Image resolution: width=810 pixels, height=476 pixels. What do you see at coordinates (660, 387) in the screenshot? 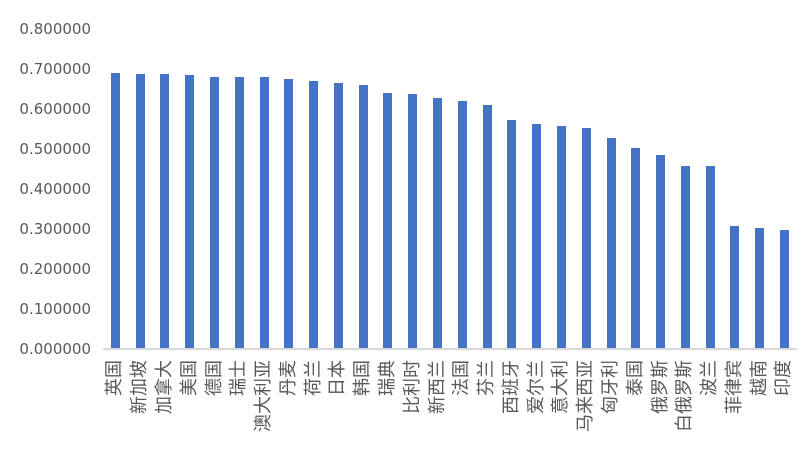
I see `x-axis-category-label: 俄罗斯` at bounding box center [660, 387].